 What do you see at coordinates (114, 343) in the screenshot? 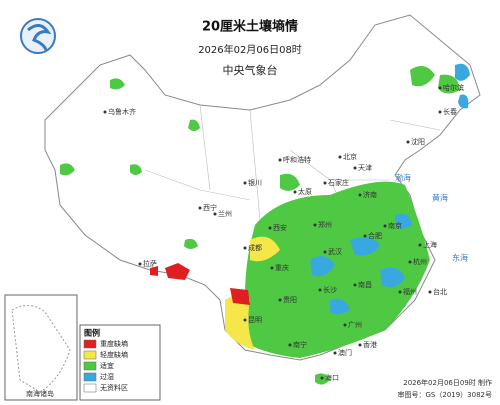
I see `legend-label: 重度缺墒` at bounding box center [114, 343].